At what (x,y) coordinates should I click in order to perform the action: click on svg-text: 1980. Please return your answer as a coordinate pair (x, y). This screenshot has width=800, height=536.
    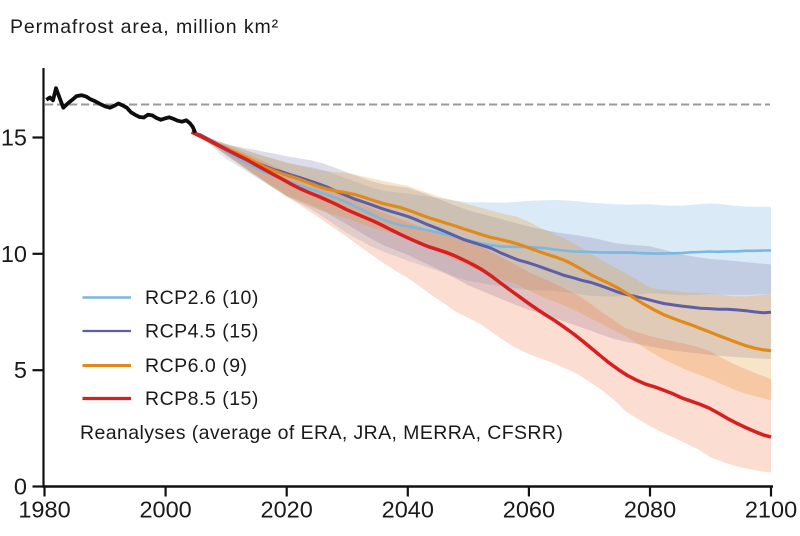
    Looking at the image, I should click on (44, 510).